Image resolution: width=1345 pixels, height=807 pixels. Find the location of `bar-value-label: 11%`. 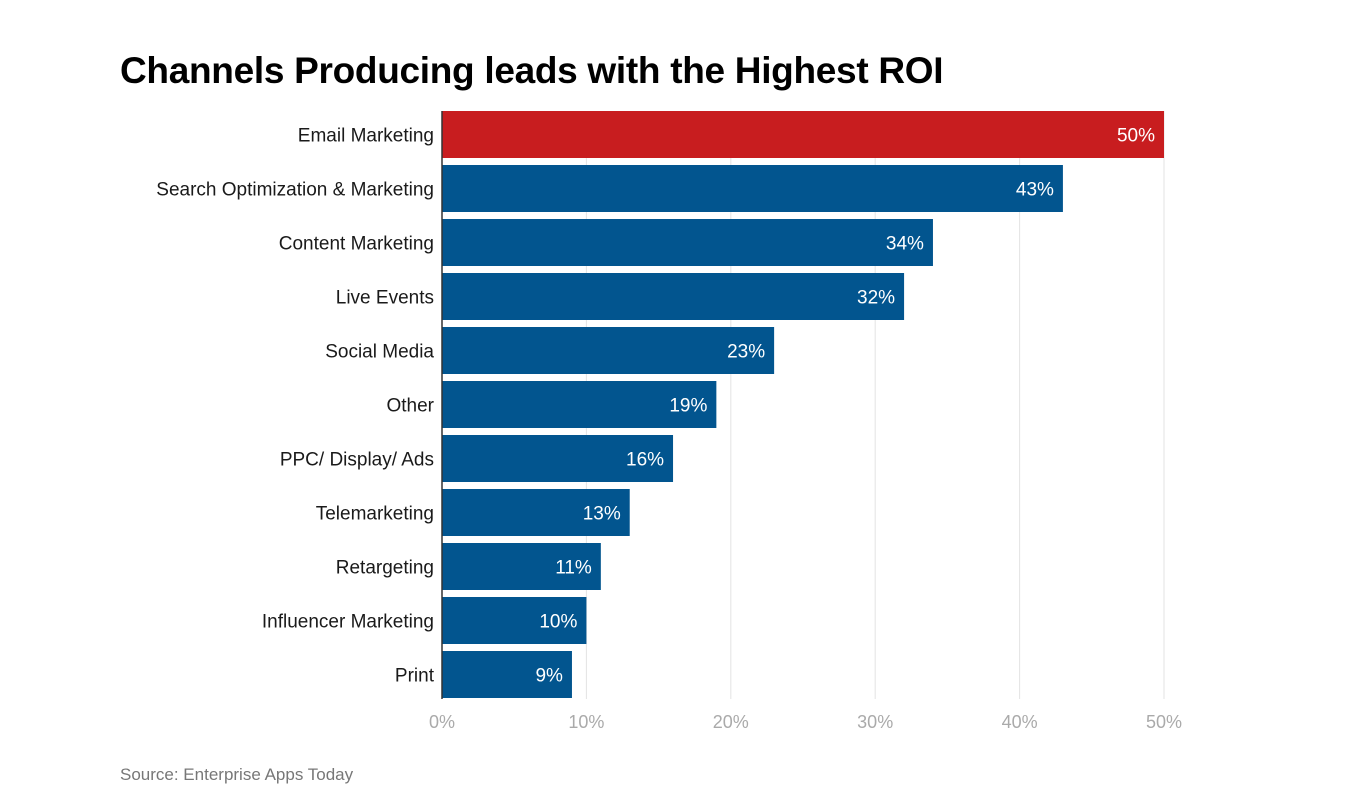

bar-value-label: 11% is located at coordinates (573, 568).